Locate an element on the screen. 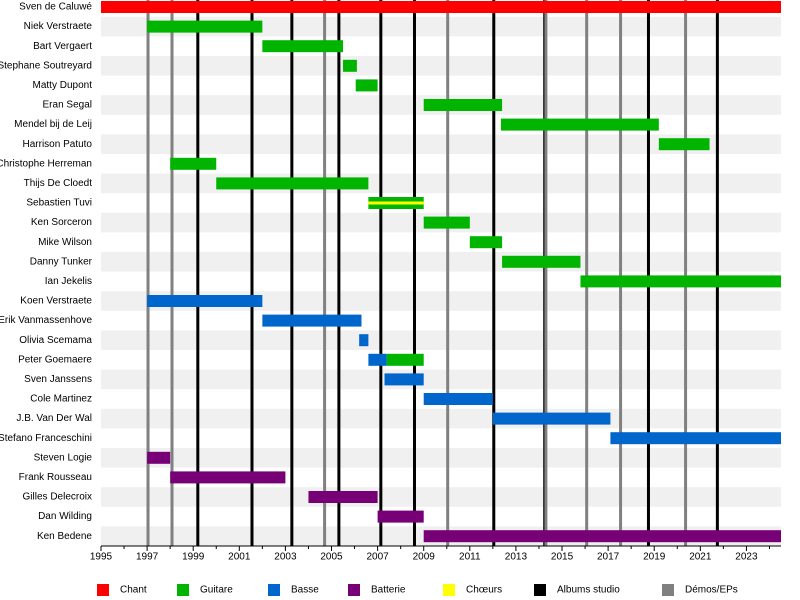  member-label: Stephane Soutreyard is located at coordinates (46, 65).